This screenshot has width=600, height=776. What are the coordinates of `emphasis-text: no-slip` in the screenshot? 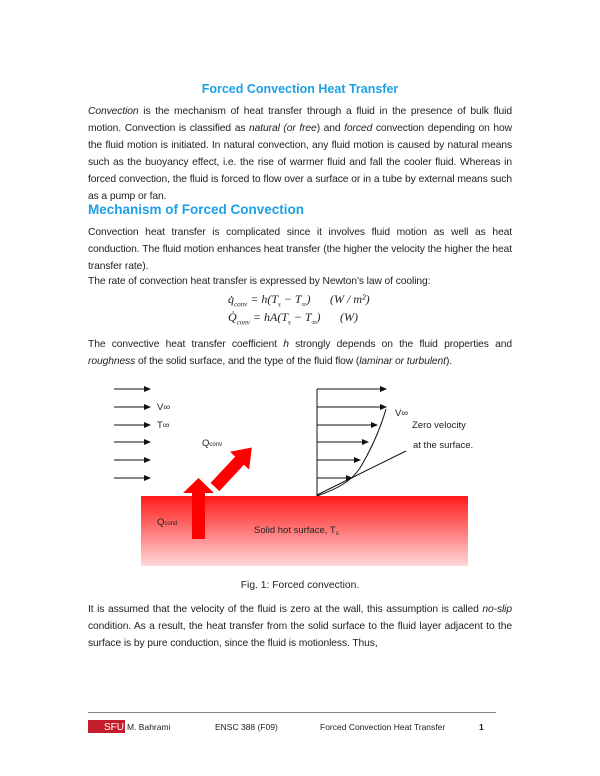 It's located at (497, 609).